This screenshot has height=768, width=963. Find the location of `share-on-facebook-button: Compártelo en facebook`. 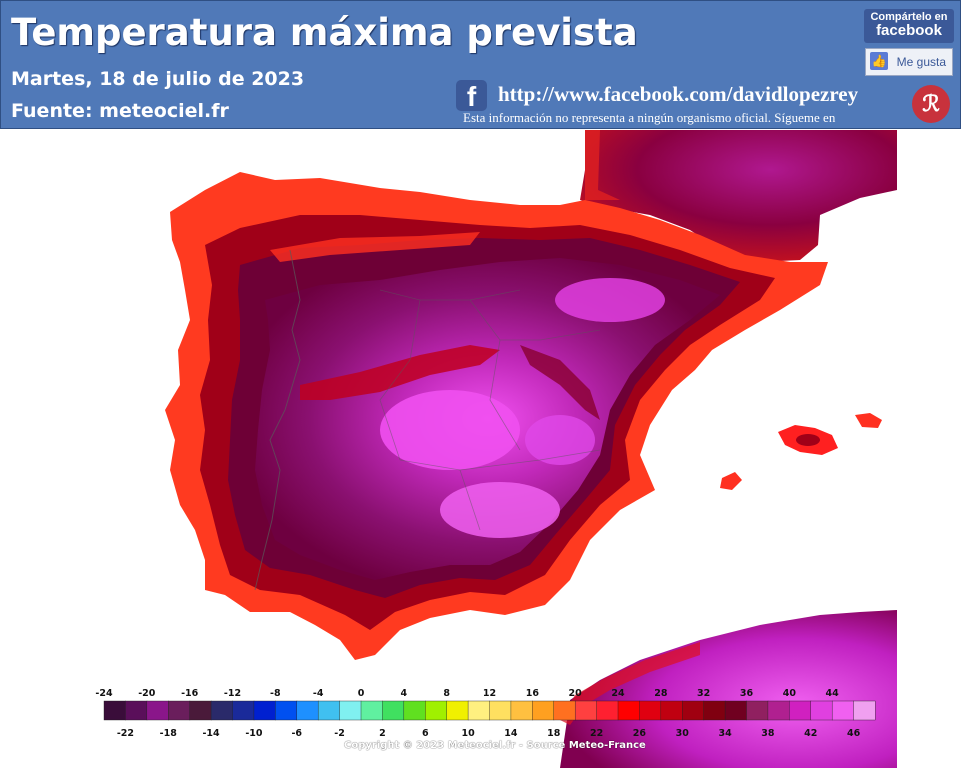

share-on-facebook-button: Compártelo en facebook is located at coordinates (909, 26).